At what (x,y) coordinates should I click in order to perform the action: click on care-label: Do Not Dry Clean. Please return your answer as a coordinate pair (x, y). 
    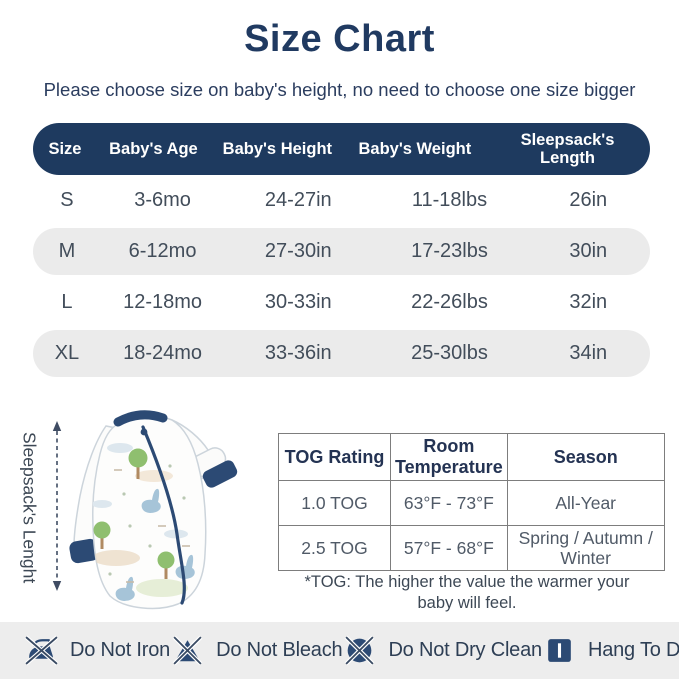
    Looking at the image, I should click on (465, 650).